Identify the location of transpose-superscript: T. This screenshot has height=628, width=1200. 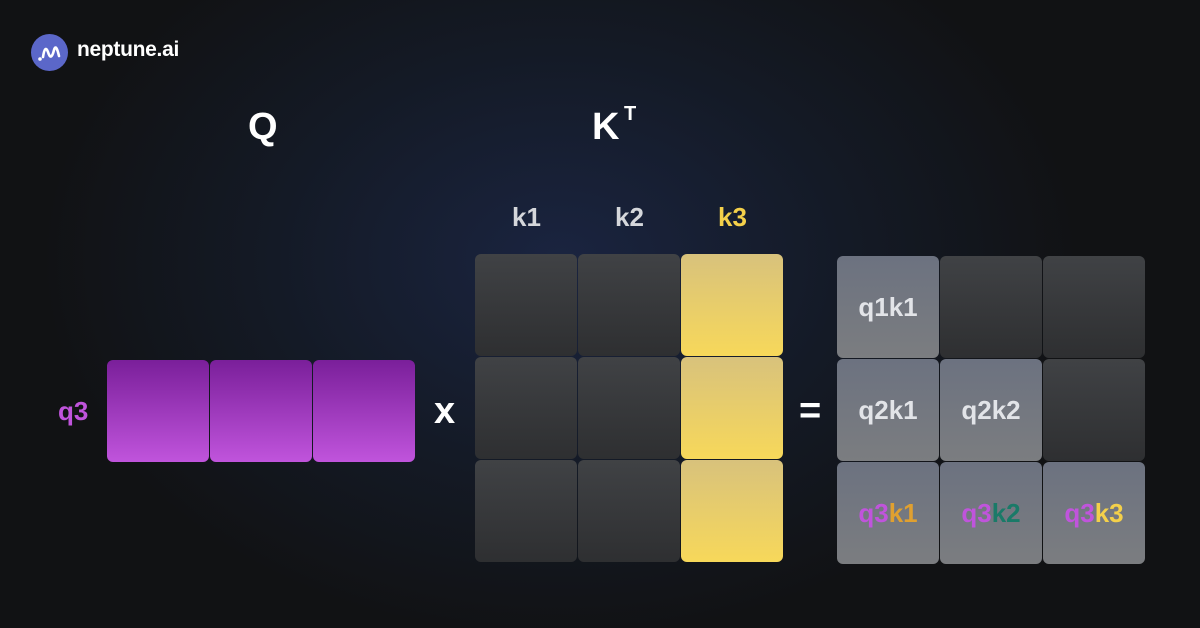
(630, 114).